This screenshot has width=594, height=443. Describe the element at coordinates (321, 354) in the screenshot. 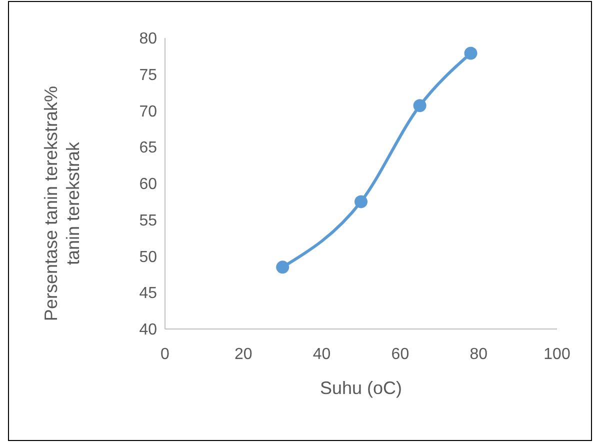

I see `x-tick-label: 40` at that location.